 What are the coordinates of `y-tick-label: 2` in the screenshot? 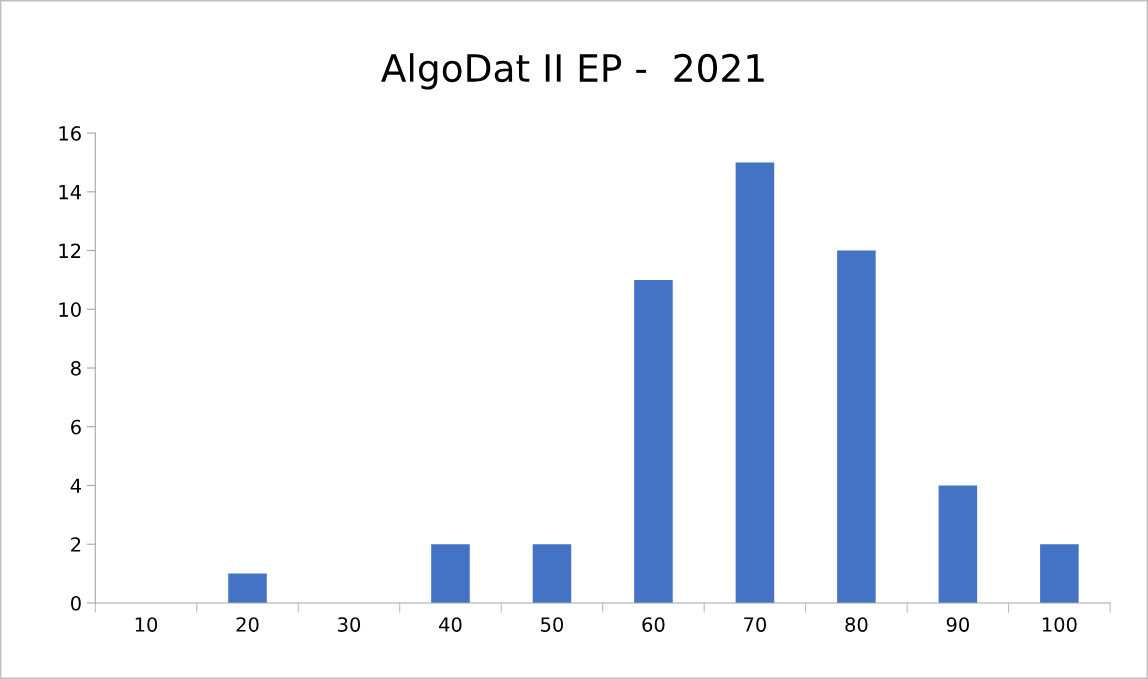 It's located at (76, 544).